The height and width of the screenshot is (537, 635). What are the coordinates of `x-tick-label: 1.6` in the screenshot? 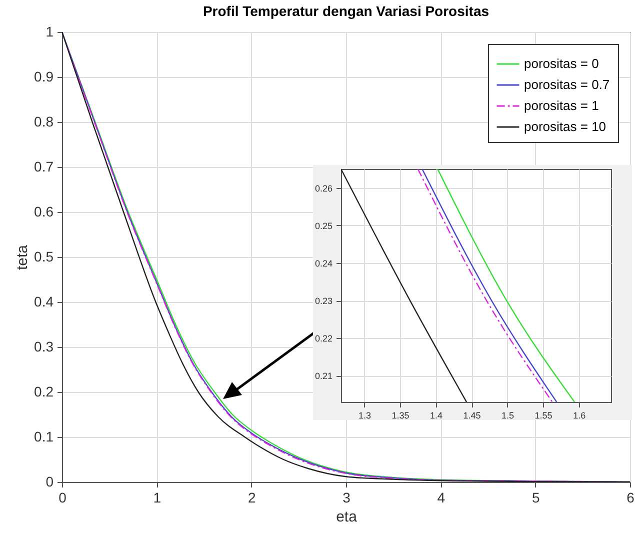 It's located at (579, 415).